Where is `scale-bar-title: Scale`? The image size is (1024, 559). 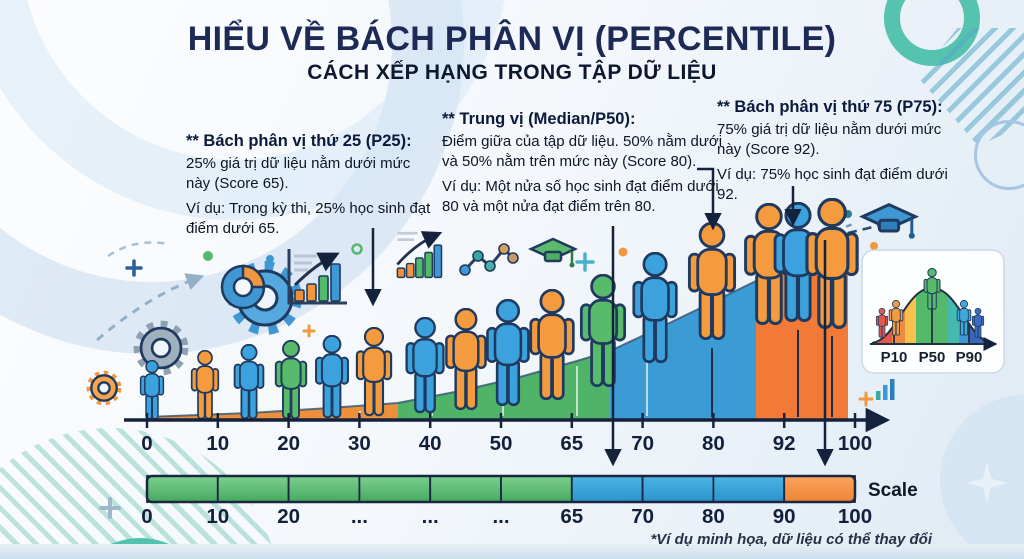
scale-bar-title: Scale is located at coordinates (893, 490).